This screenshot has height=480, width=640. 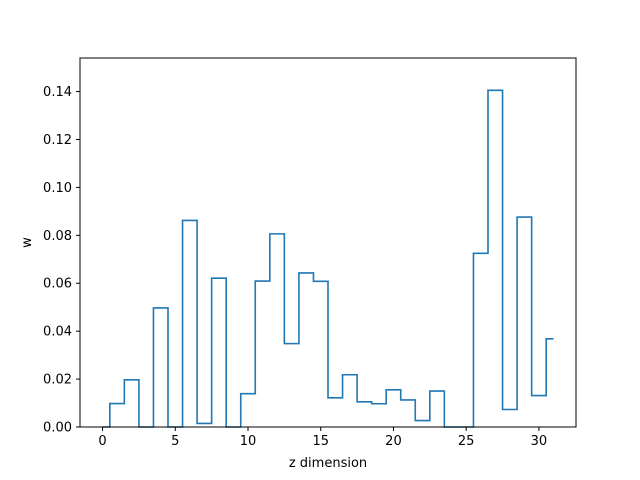 I want to click on y-tick-label: 0.02, so click(x=57, y=380).